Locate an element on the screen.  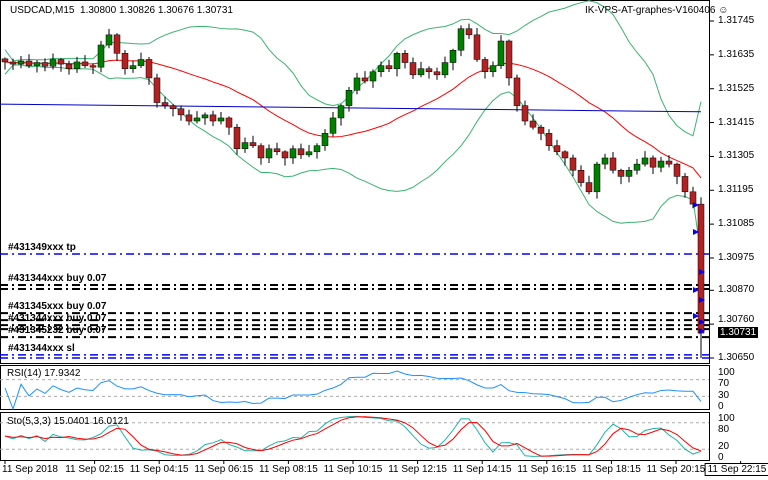
time-axis-label: 11 Sep 18:15 is located at coordinates (611, 469).